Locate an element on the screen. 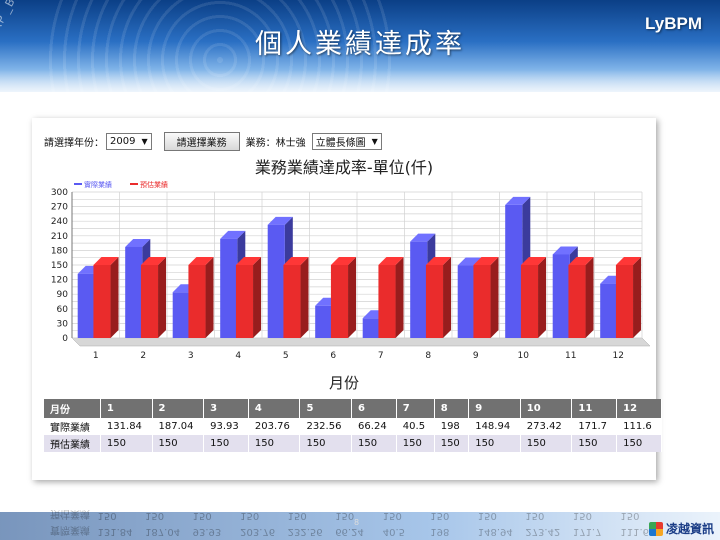 The image size is (720, 540). slide-title: 個人業績達成率 is located at coordinates (360, 44).